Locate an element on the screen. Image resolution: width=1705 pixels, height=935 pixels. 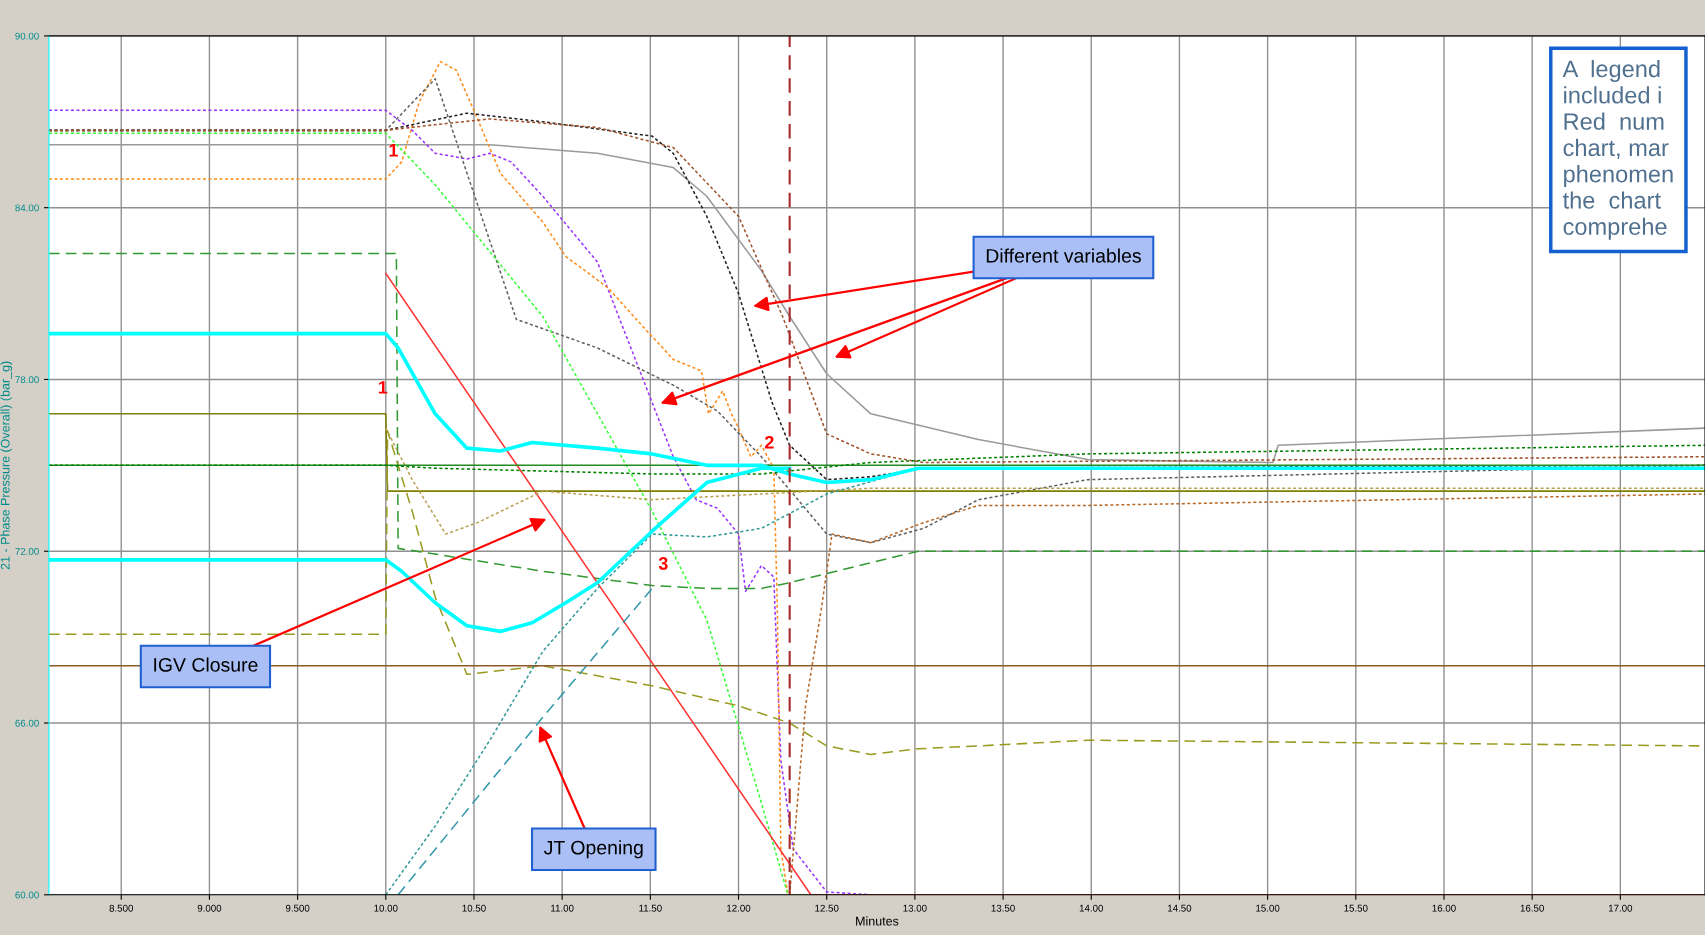
x-tick-label: 16.00 is located at coordinates (1444, 908).